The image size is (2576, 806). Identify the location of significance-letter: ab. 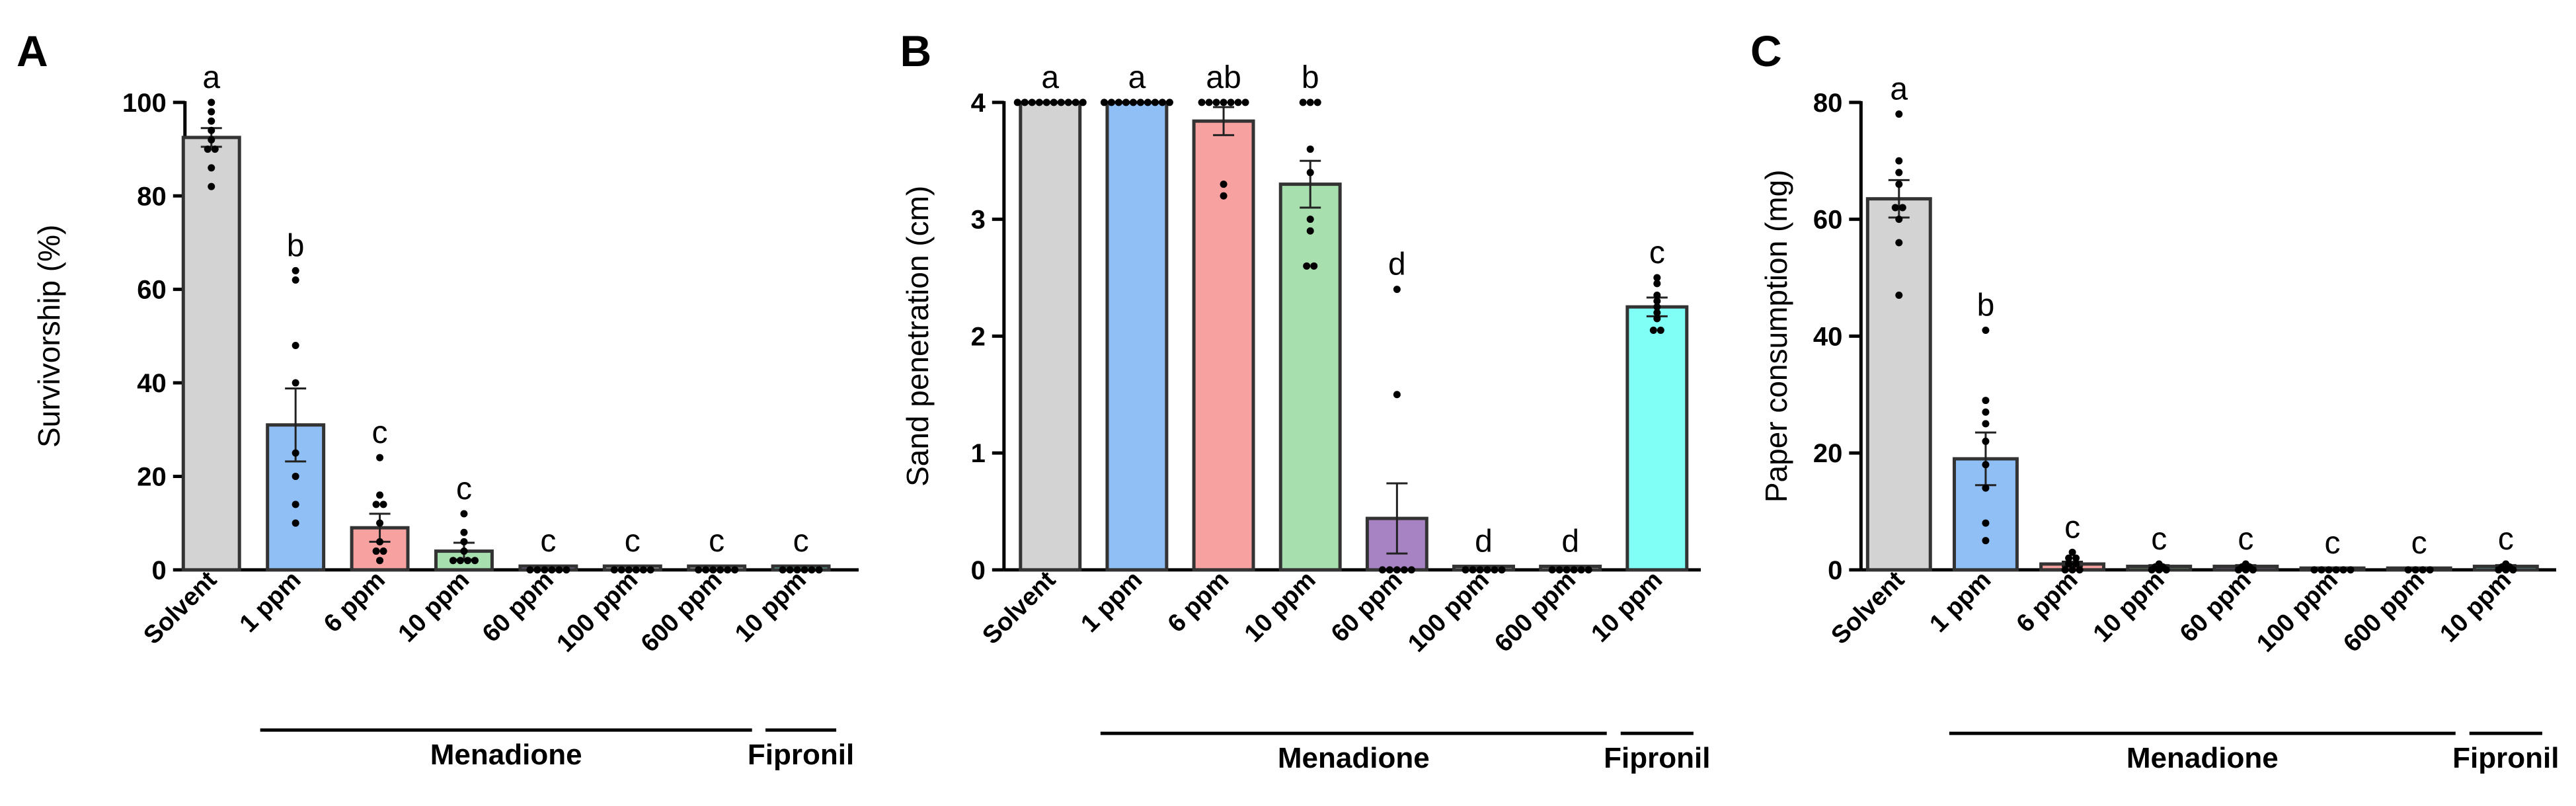
(1223, 77).